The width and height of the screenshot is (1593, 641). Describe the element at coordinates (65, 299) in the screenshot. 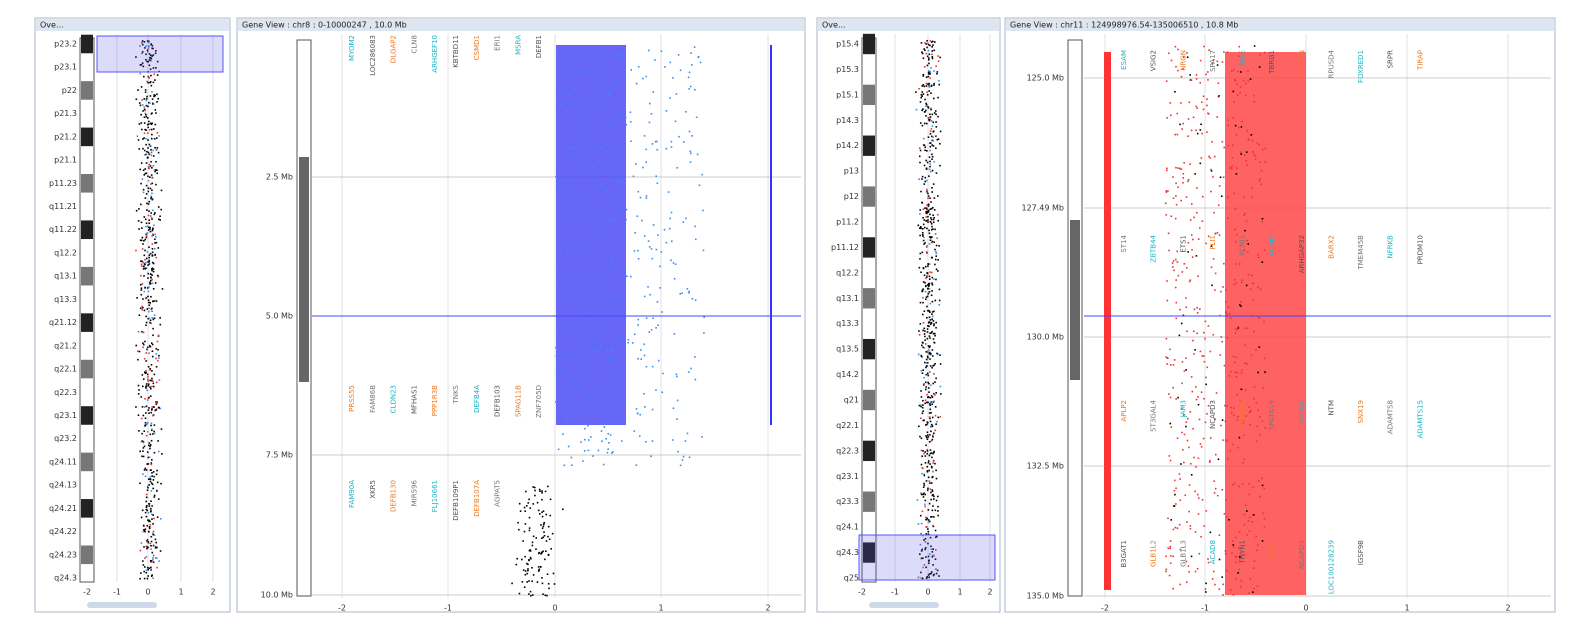

I see `band-label: q13.3` at that location.